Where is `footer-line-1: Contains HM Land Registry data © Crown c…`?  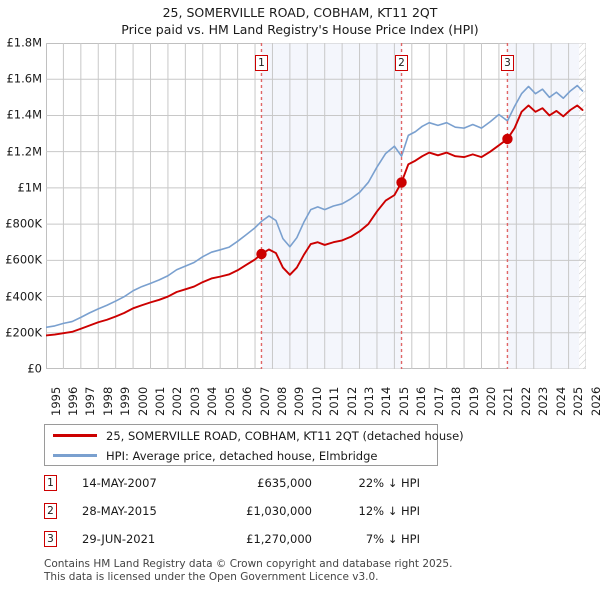 footer-line-1: Contains HM Land Registry data © Crown c… is located at coordinates (248, 564).